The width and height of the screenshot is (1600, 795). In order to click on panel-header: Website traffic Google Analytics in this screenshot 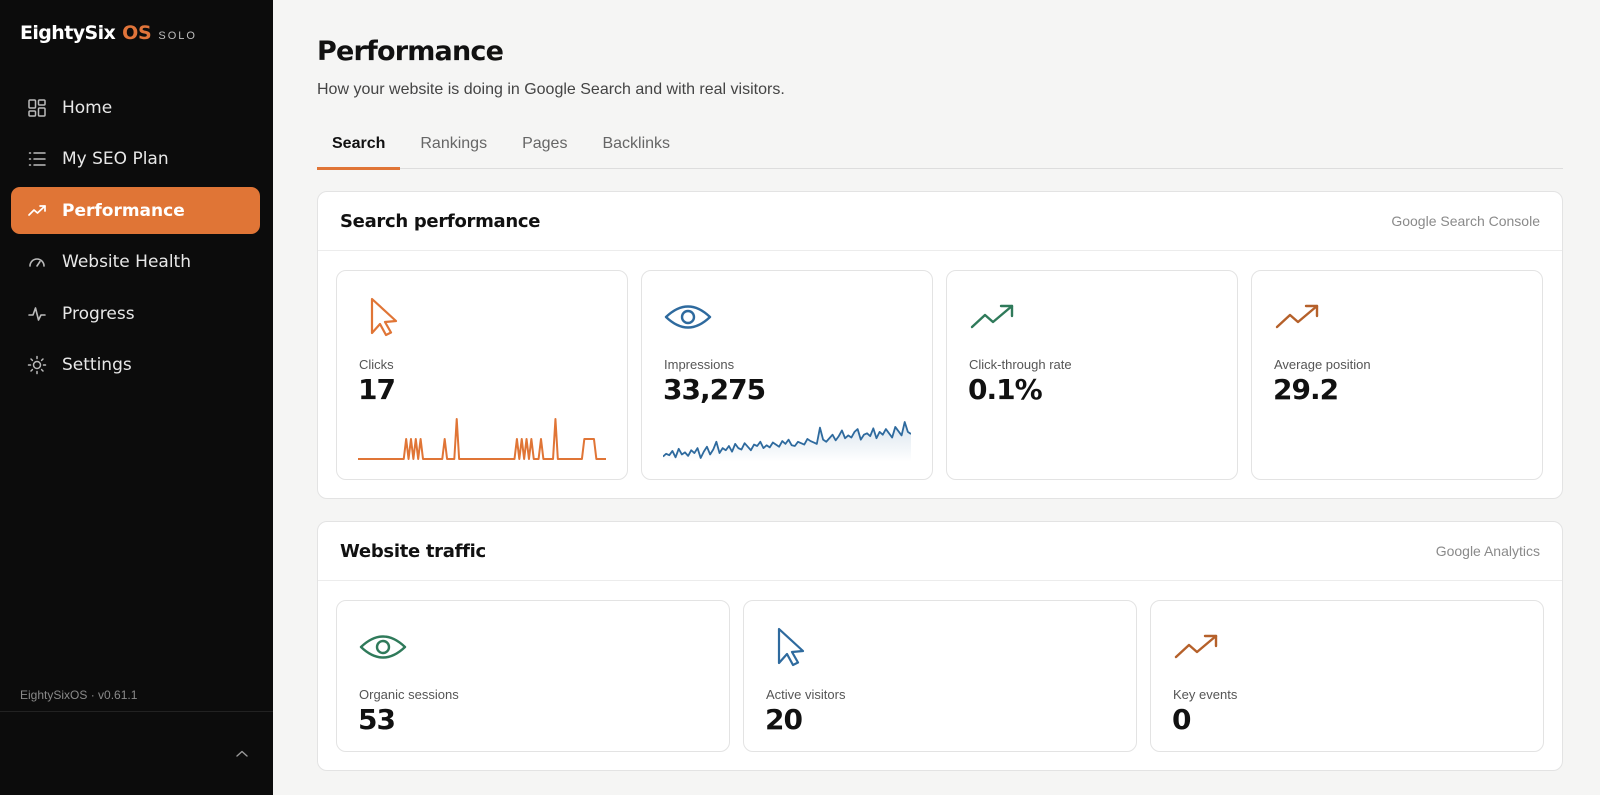, I will do `click(940, 551)`.